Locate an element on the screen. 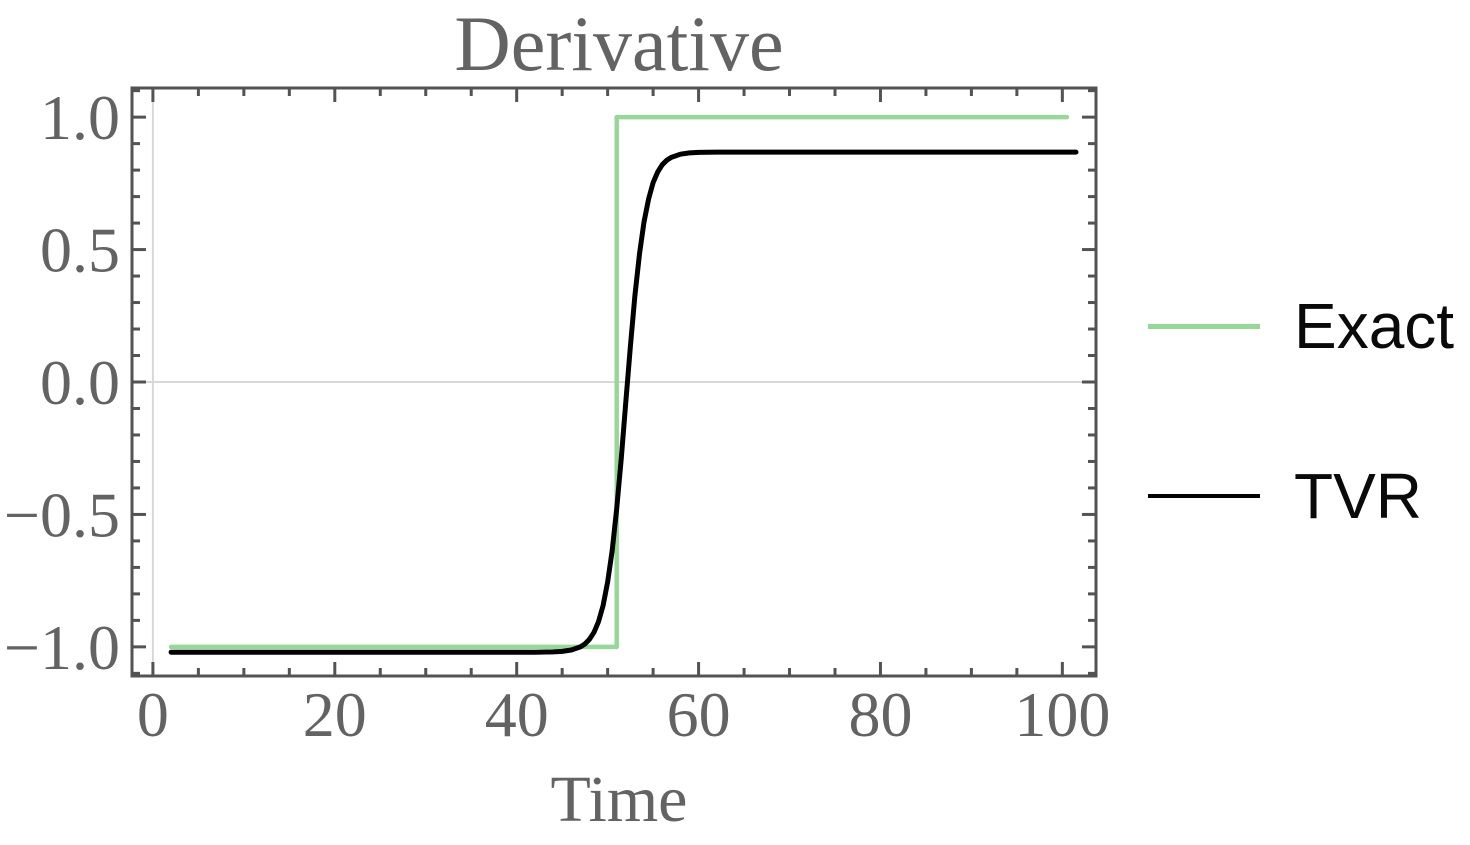  legend-label-tvr: TVR is located at coordinates (1358, 496).